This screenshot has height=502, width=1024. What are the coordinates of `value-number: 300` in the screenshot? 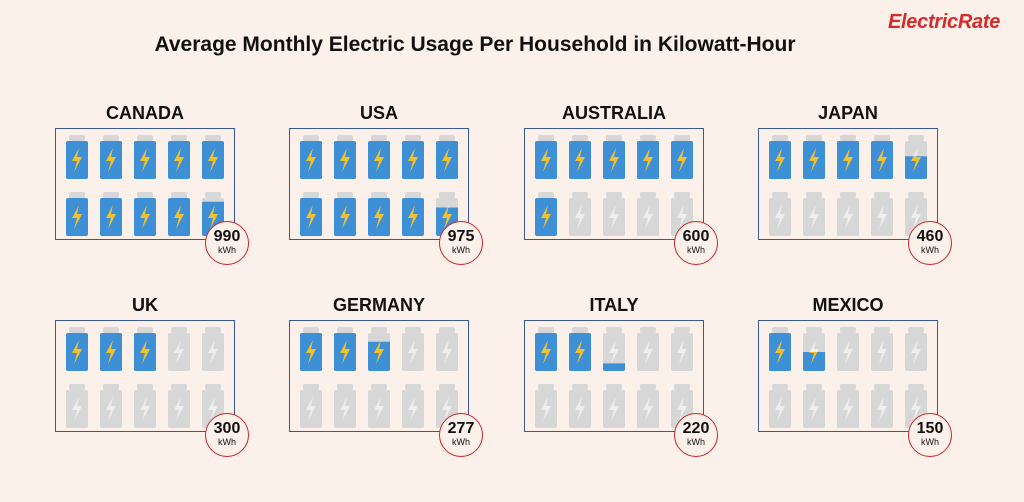 It's located at (227, 428).